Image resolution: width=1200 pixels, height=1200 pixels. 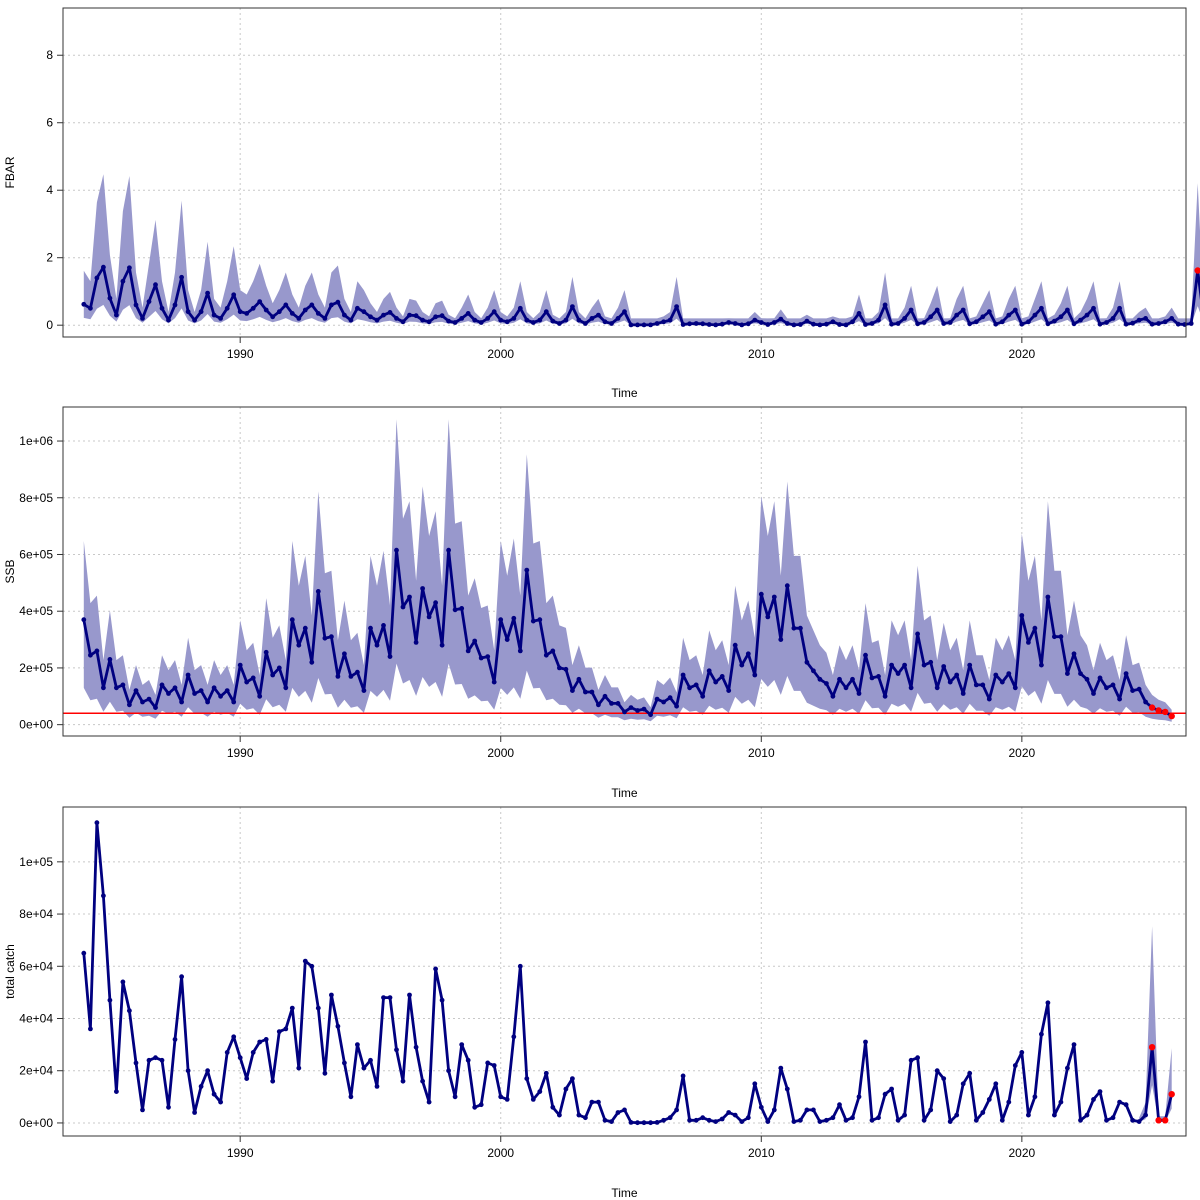 What do you see at coordinates (36, 1019) in the screenshot?
I see `y-tick-label: 4e+04` at bounding box center [36, 1019].